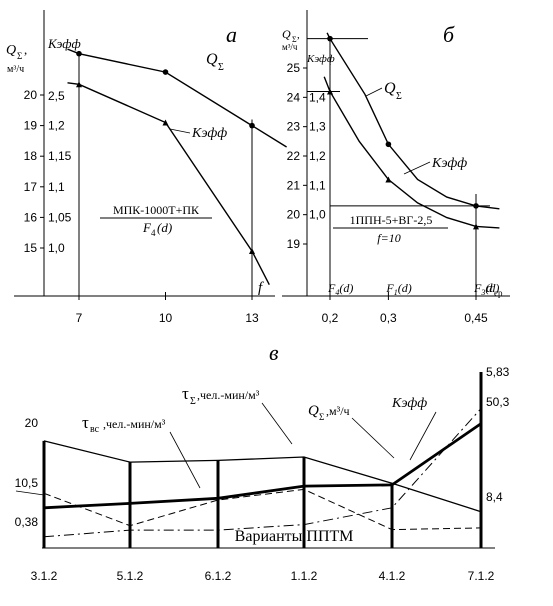 This screenshot has height=606, width=553. Describe the element at coordinates (498, 372) in the screenshot. I see `panel-c-right-label: 5,83` at that location.